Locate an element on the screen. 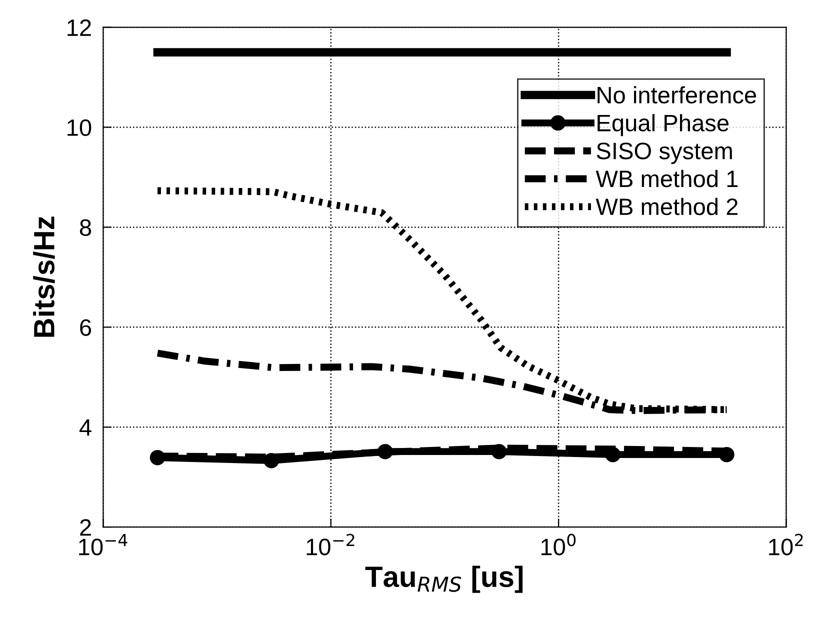 This screenshot has height=635, width=819. x-axis-title: Tau$_{RMS}$ [us] is located at coordinates (444, 579).